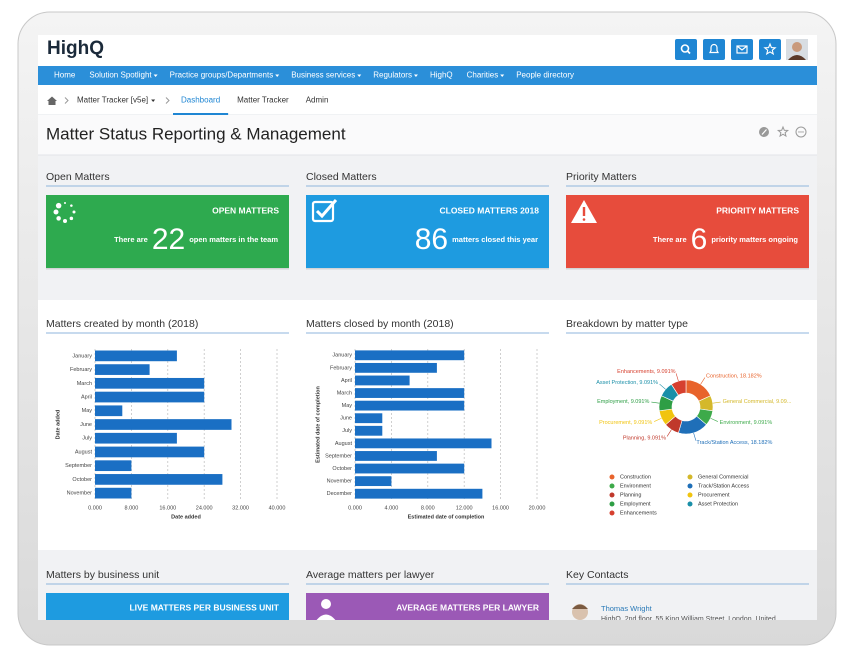 This screenshot has width=854, height=667. Describe the element at coordinates (678, 387) in the screenshot. I see `donut-slice` at that location.